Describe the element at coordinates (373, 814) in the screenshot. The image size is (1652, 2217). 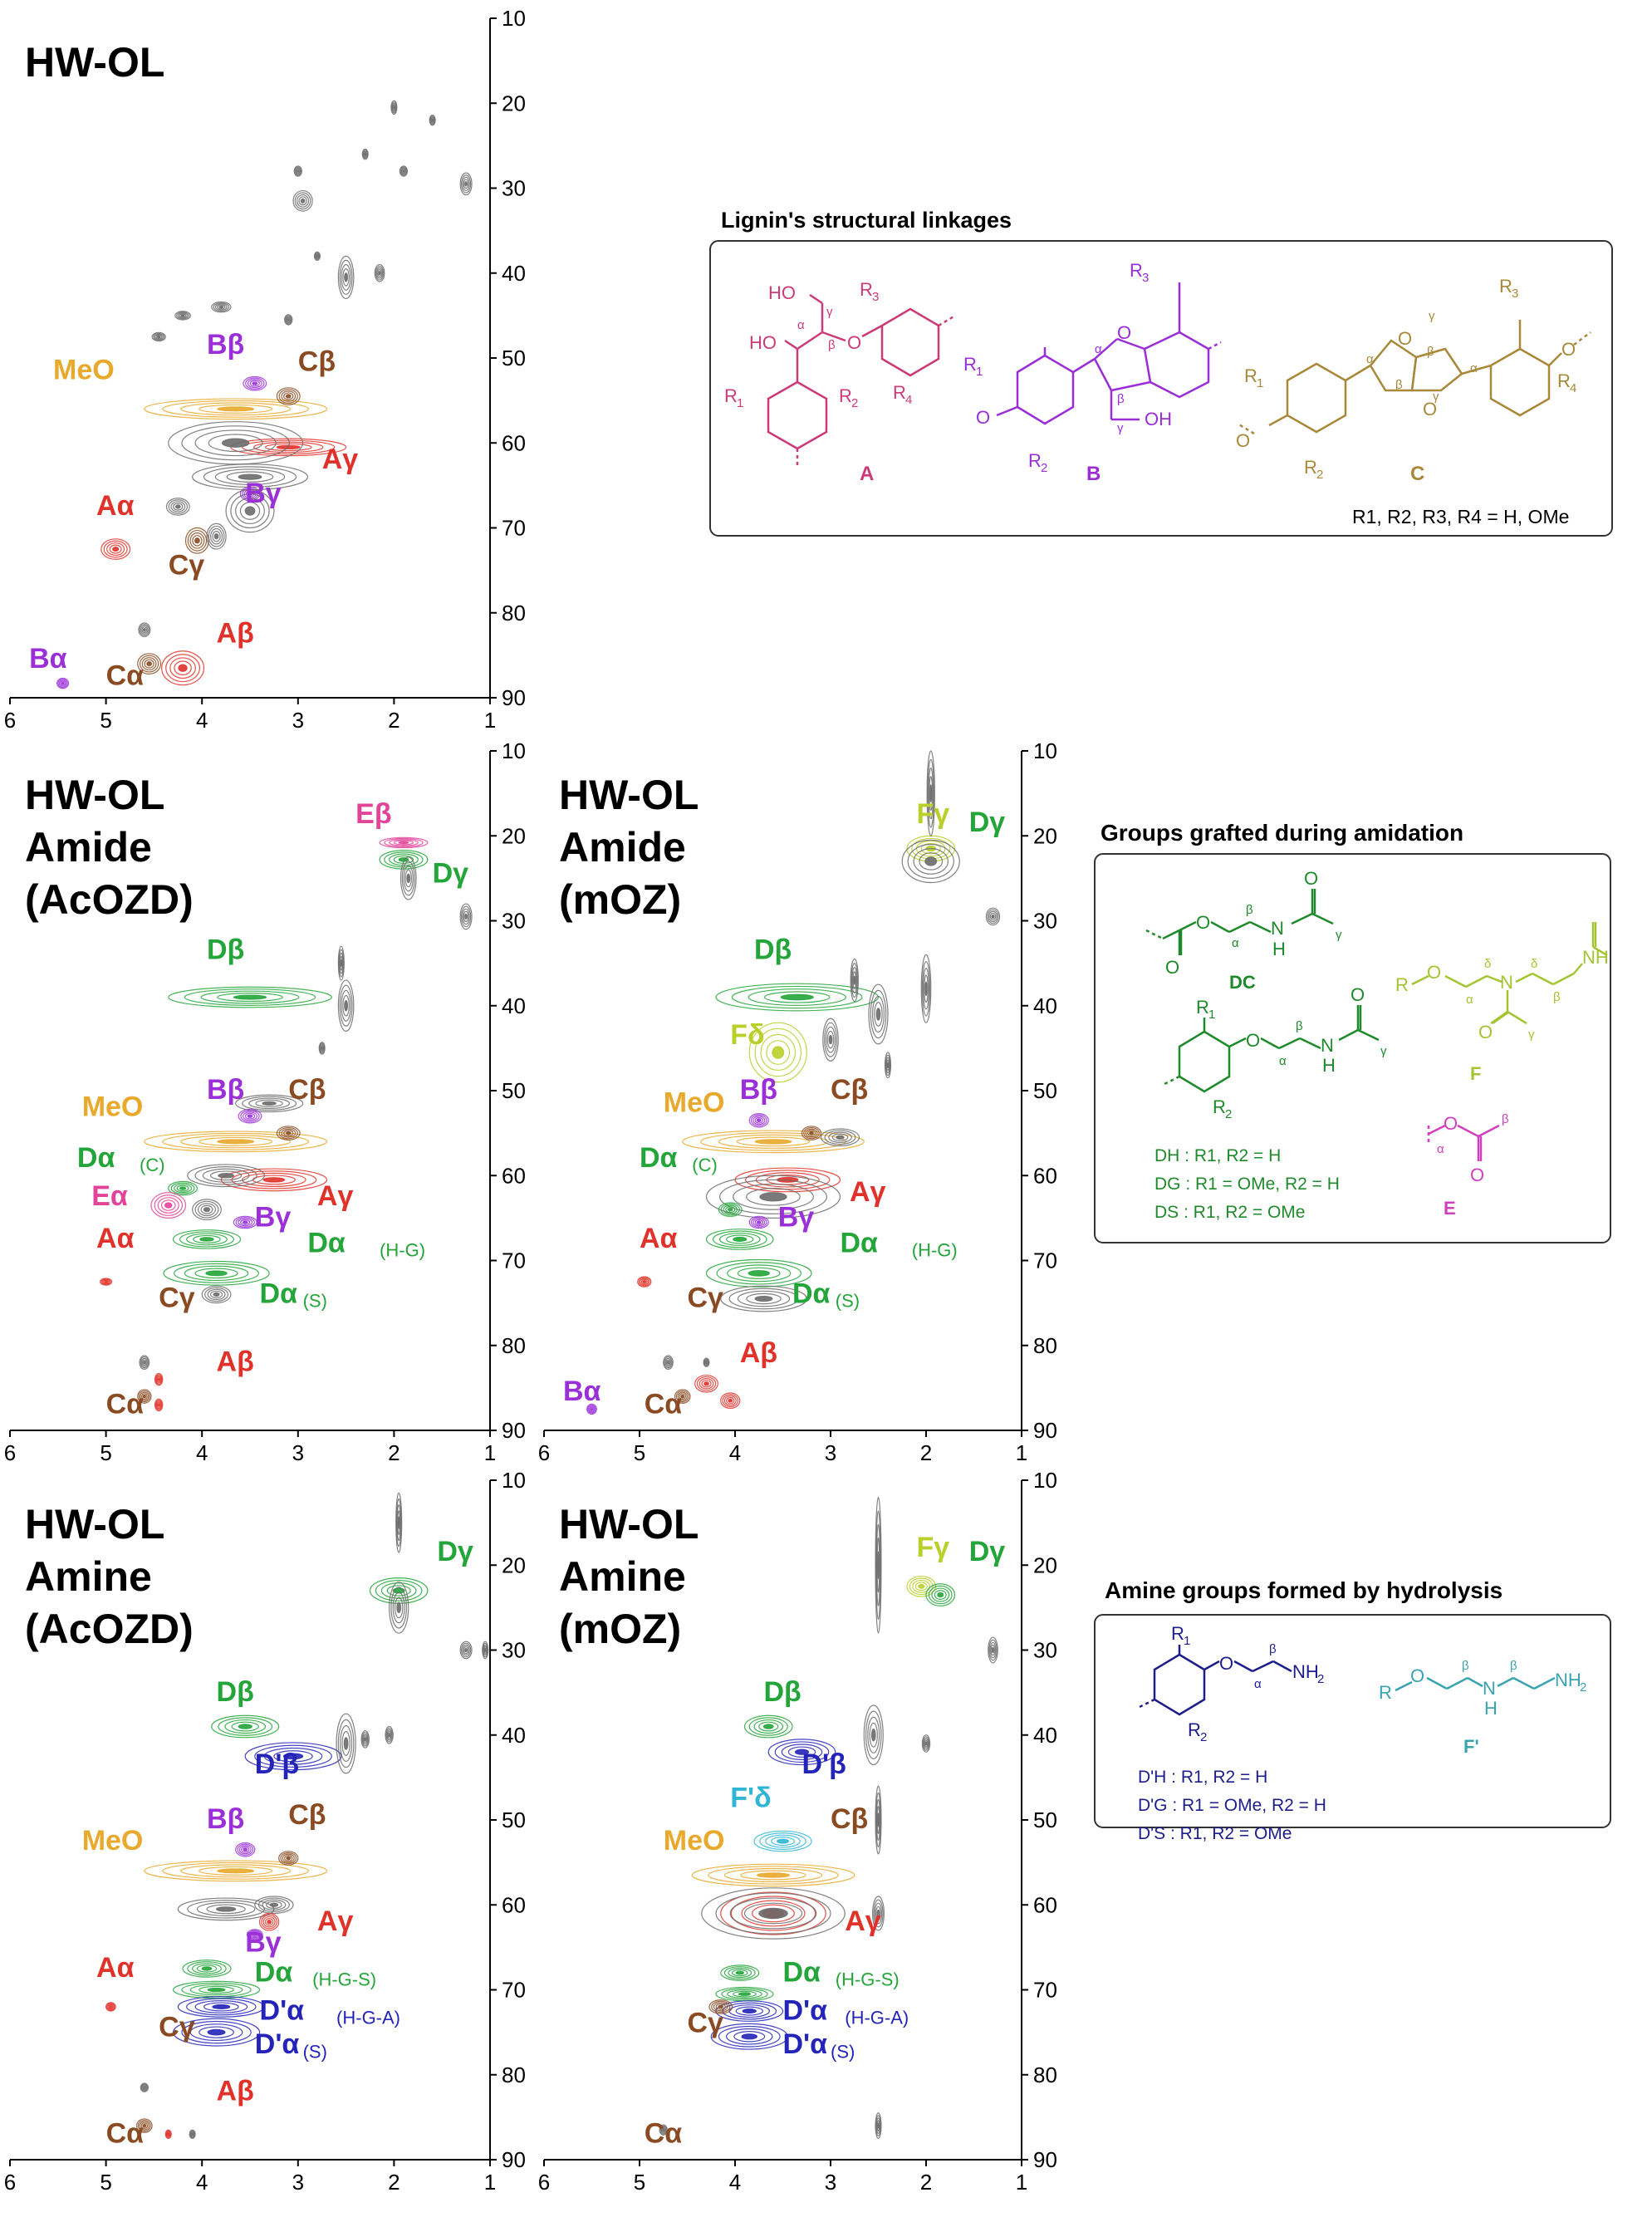
I see `peak-label: Eβ` at that location.